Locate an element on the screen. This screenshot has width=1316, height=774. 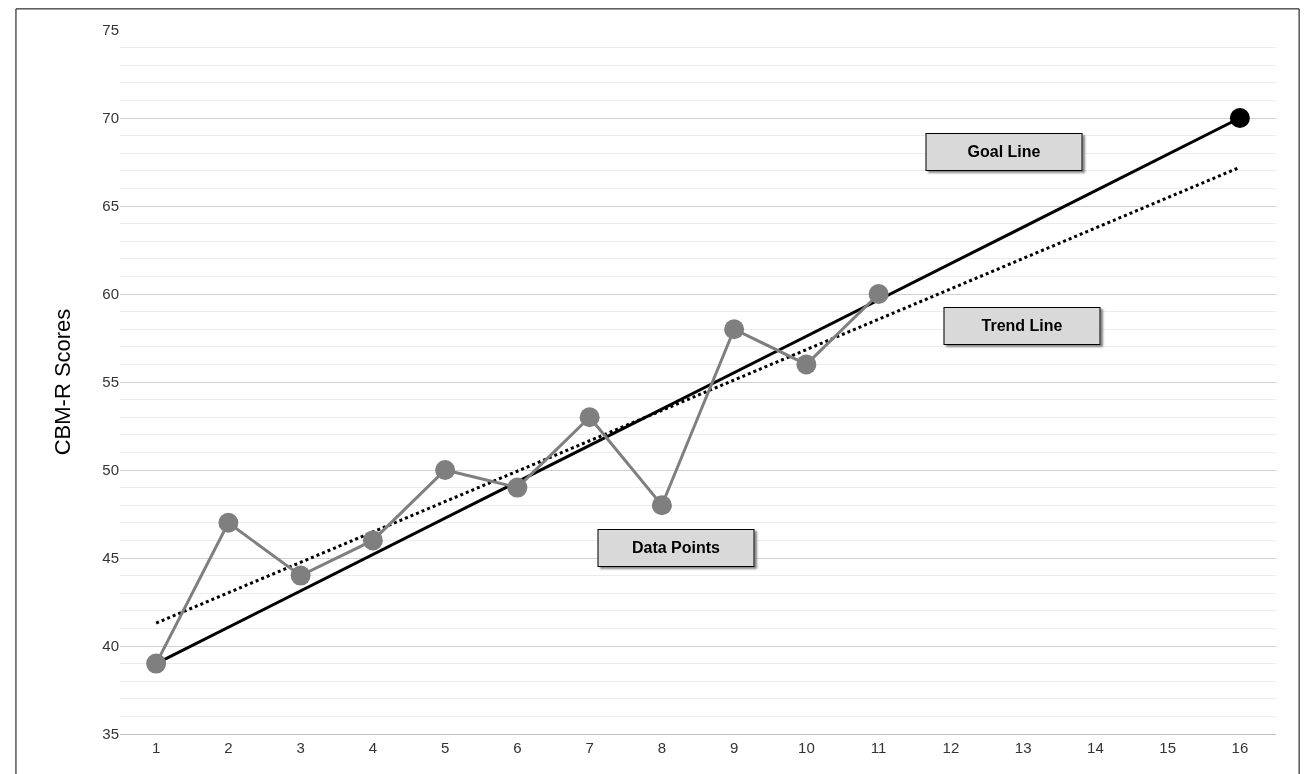
x-tick-label: 4 is located at coordinates (373, 747).